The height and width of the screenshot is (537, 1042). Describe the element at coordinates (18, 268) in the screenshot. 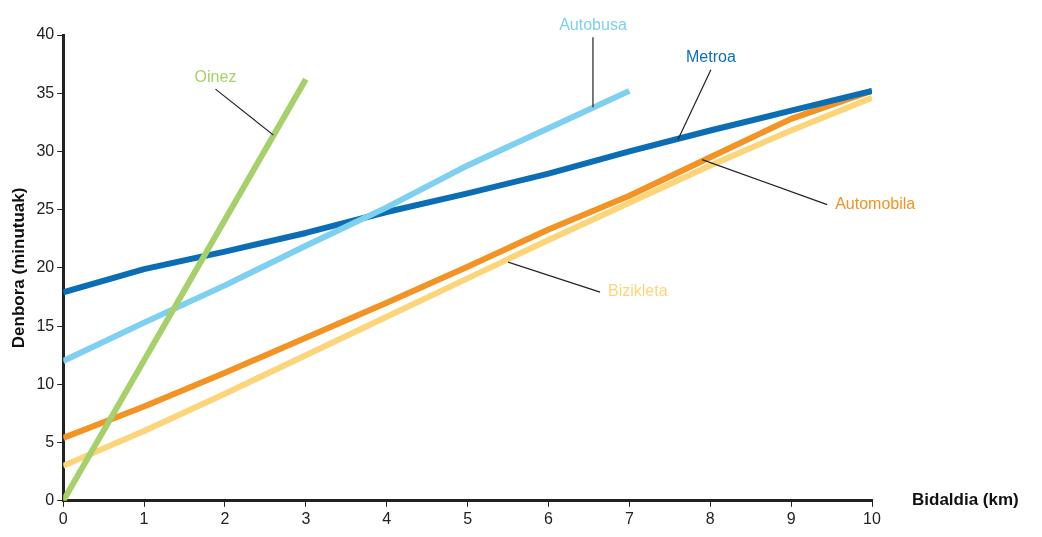

I see `y-axis-title: Denbora (minutuak)` at that location.